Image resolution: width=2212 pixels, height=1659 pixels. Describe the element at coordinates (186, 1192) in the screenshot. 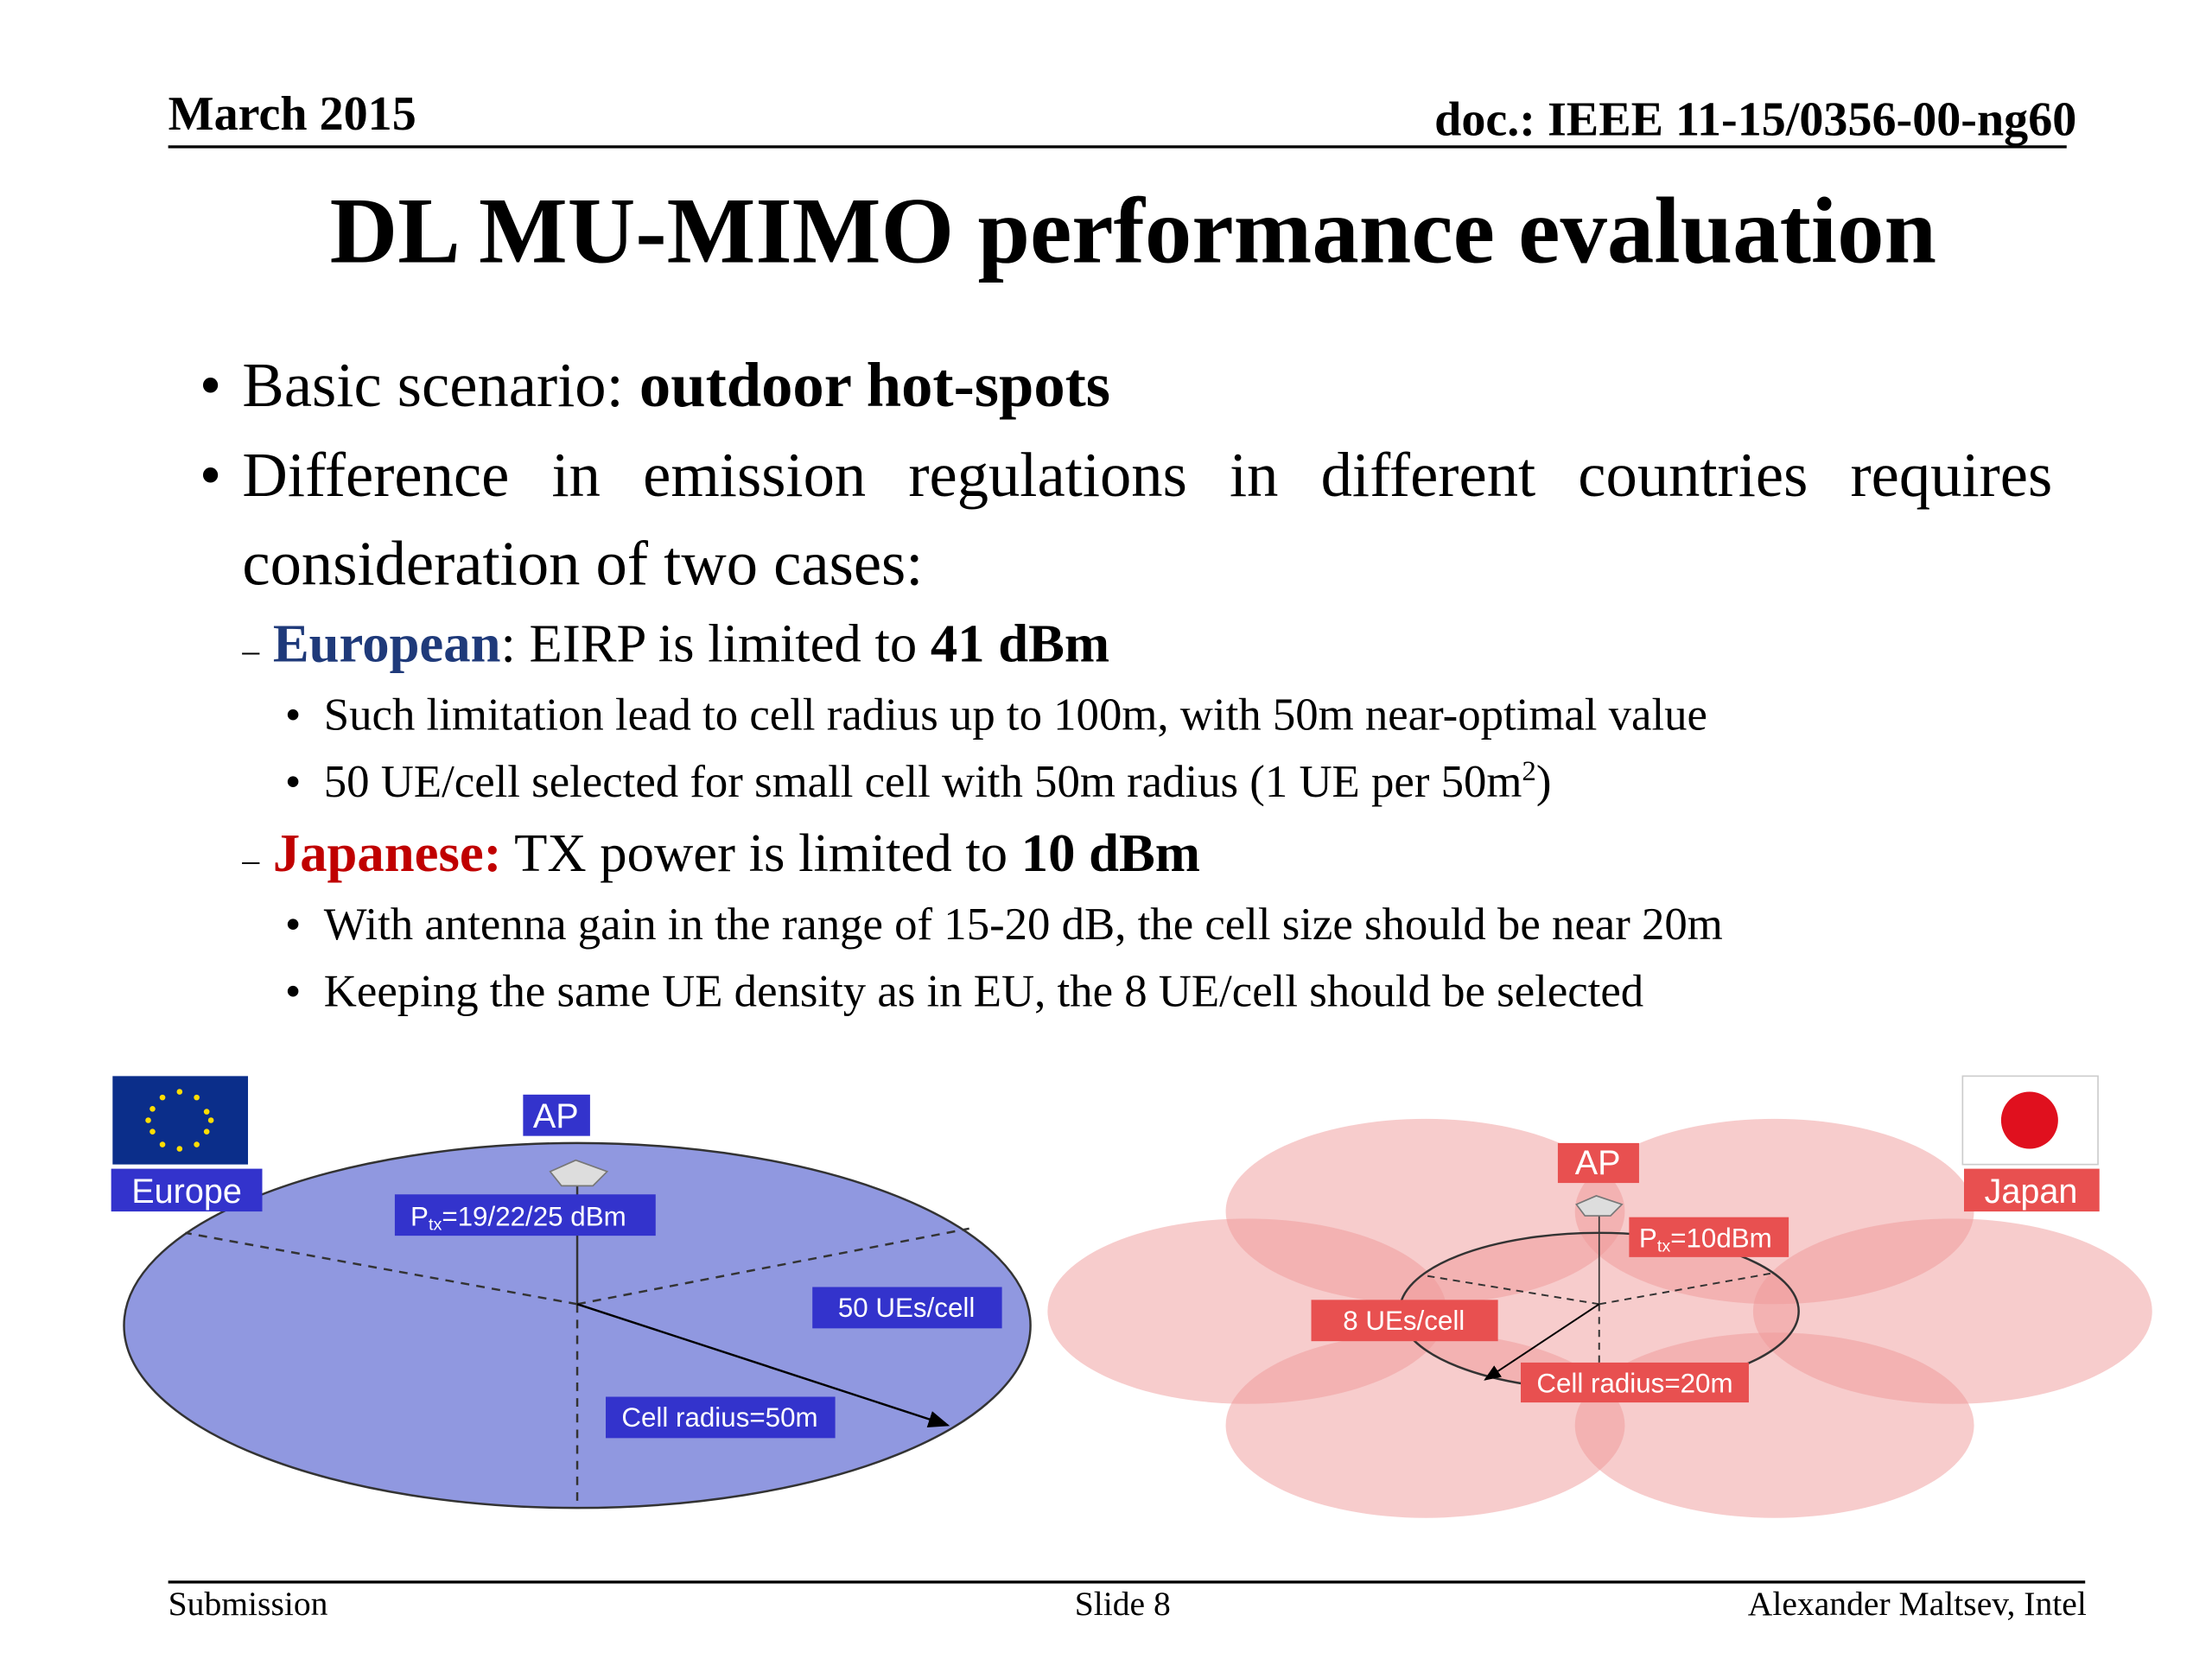

I see `region-label: Europe` at that location.